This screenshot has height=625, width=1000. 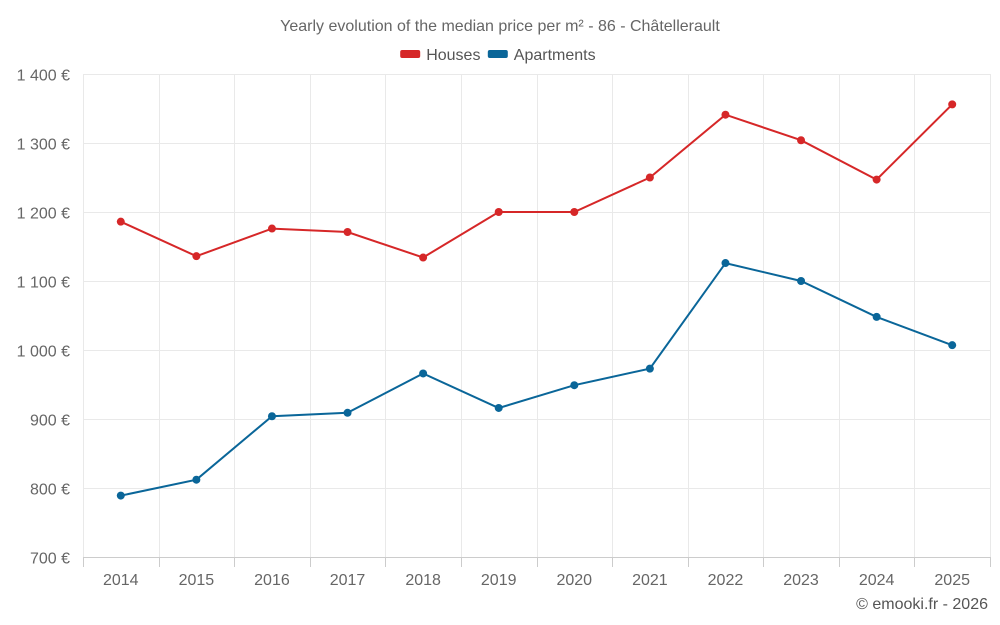 I want to click on x-tick-label: 2017, so click(x=348, y=580).